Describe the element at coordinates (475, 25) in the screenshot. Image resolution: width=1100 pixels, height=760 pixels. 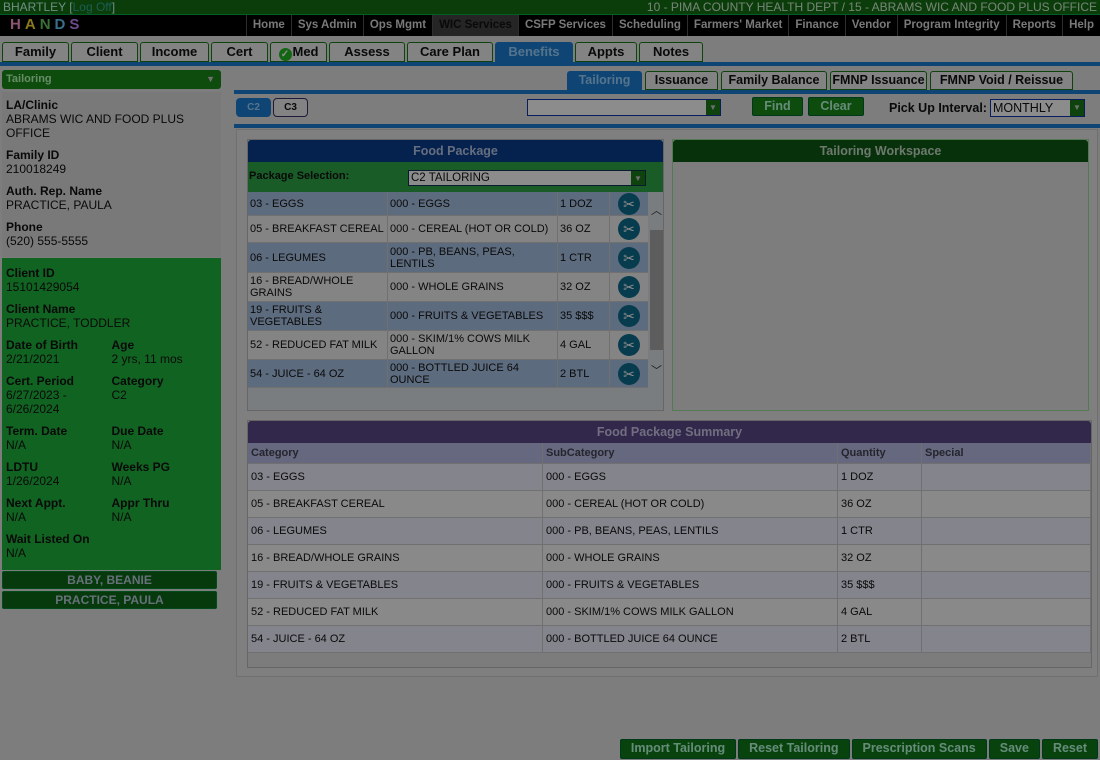
I see `nav-item-wic-services: WIC Services` at that location.